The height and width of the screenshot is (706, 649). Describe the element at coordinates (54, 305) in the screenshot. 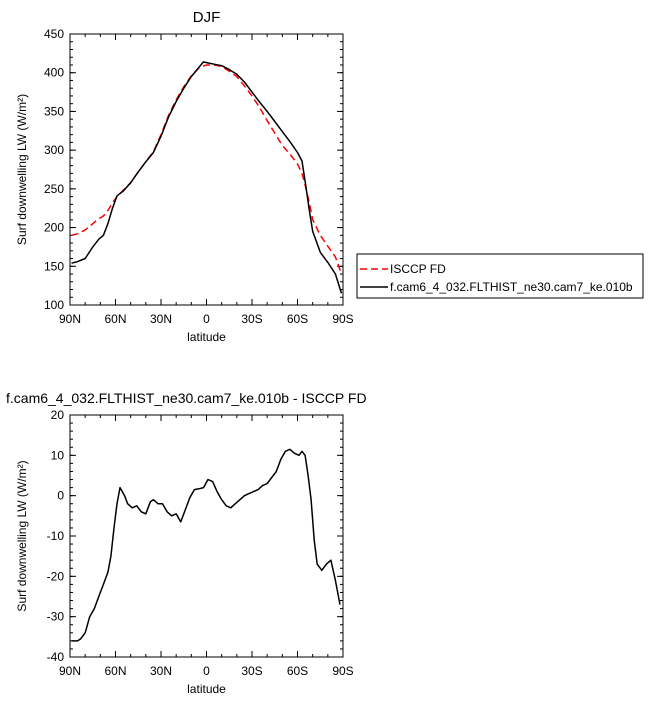

I see `y-tick-label: 100` at that location.